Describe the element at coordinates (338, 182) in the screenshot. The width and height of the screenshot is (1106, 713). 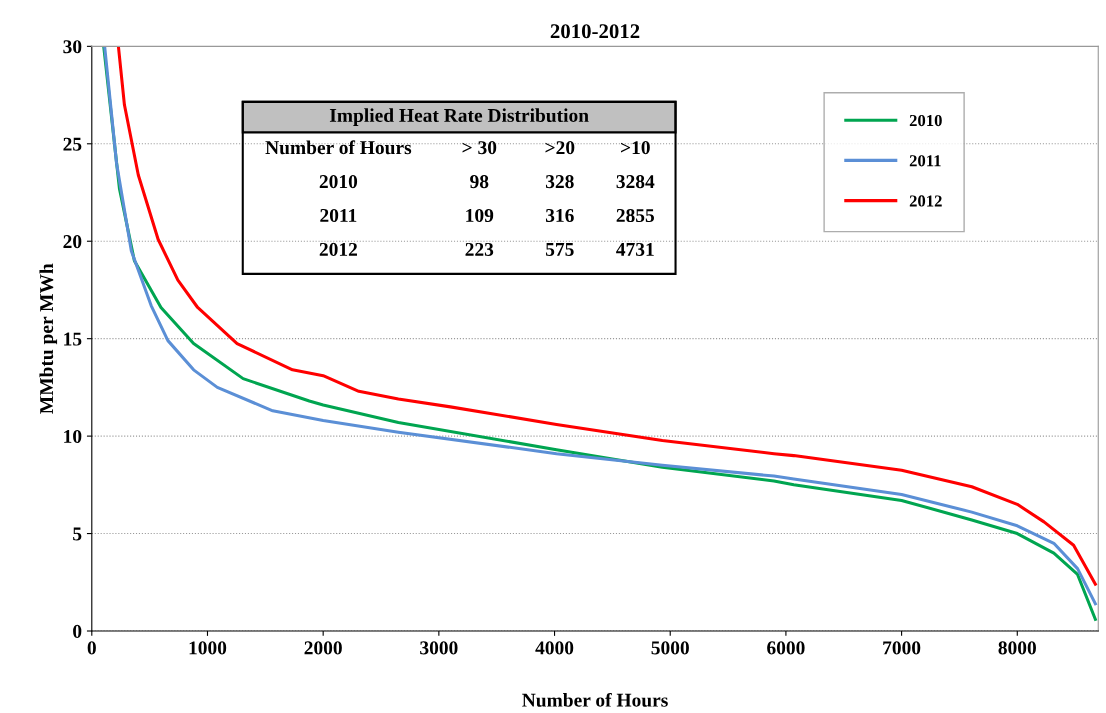
I see `annotation: 2010` at that location.